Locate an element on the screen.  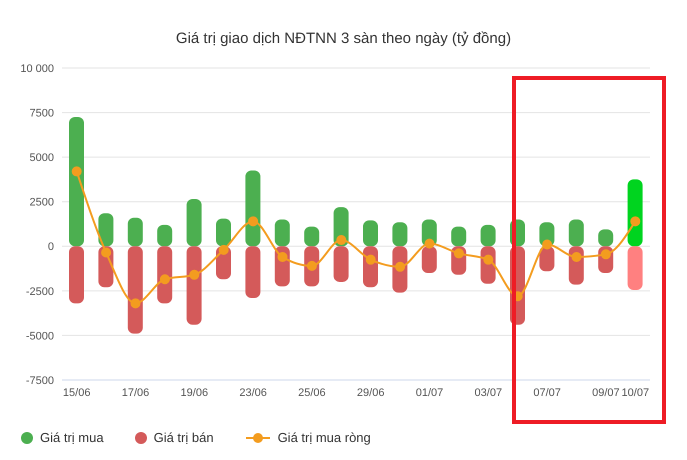
x-tick-label: 10/07 is located at coordinates (636, 392).